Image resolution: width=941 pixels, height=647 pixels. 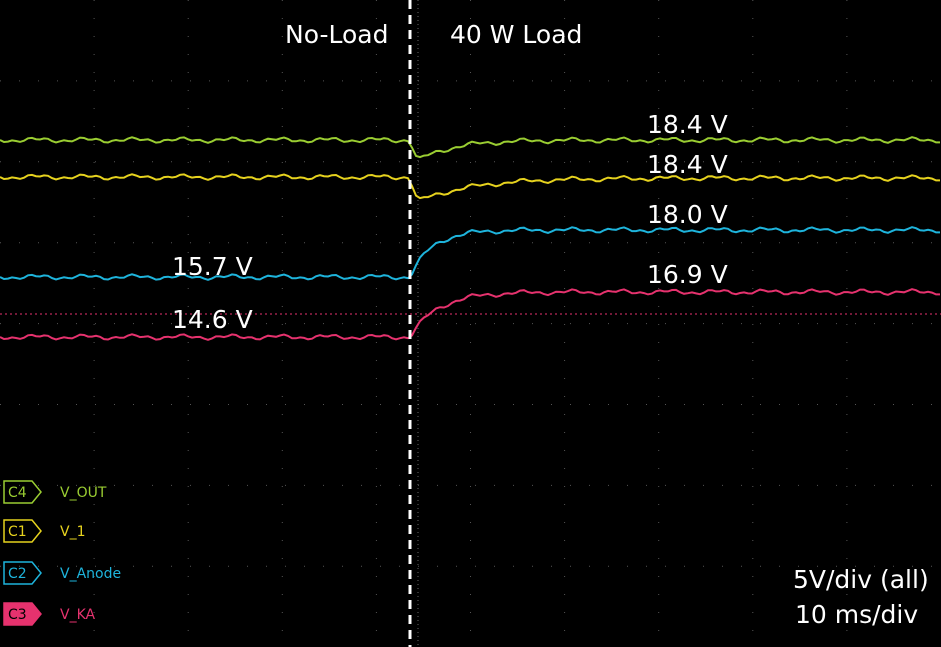 What do you see at coordinates (62, 553) in the screenshot?
I see `channel-legend: C4 V_OUT C1 V_1 C2 V_Anode C3 V_KA` at bounding box center [62, 553].